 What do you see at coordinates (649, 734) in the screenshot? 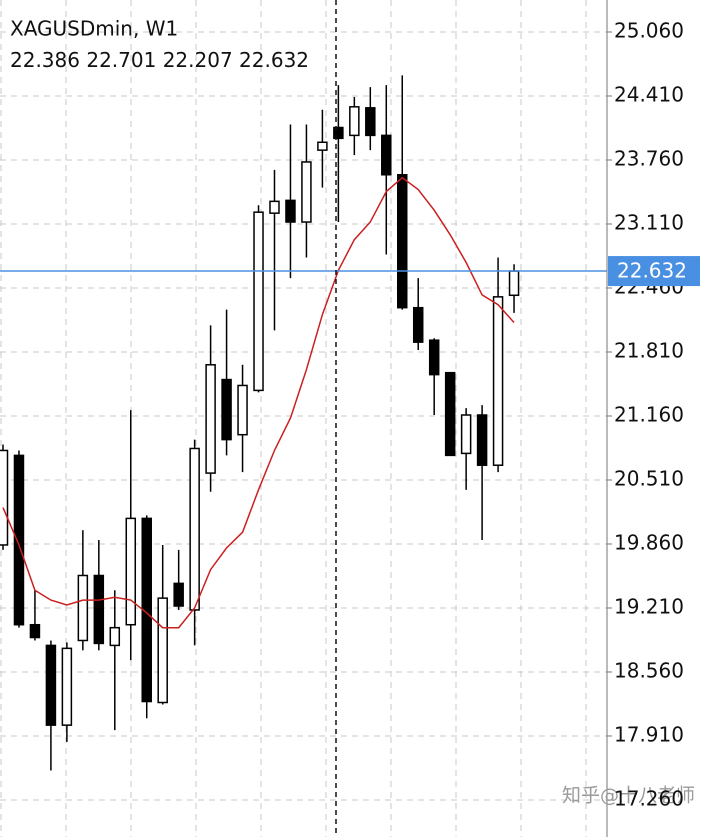
I see `y-tick-label: 17.910` at bounding box center [649, 734].